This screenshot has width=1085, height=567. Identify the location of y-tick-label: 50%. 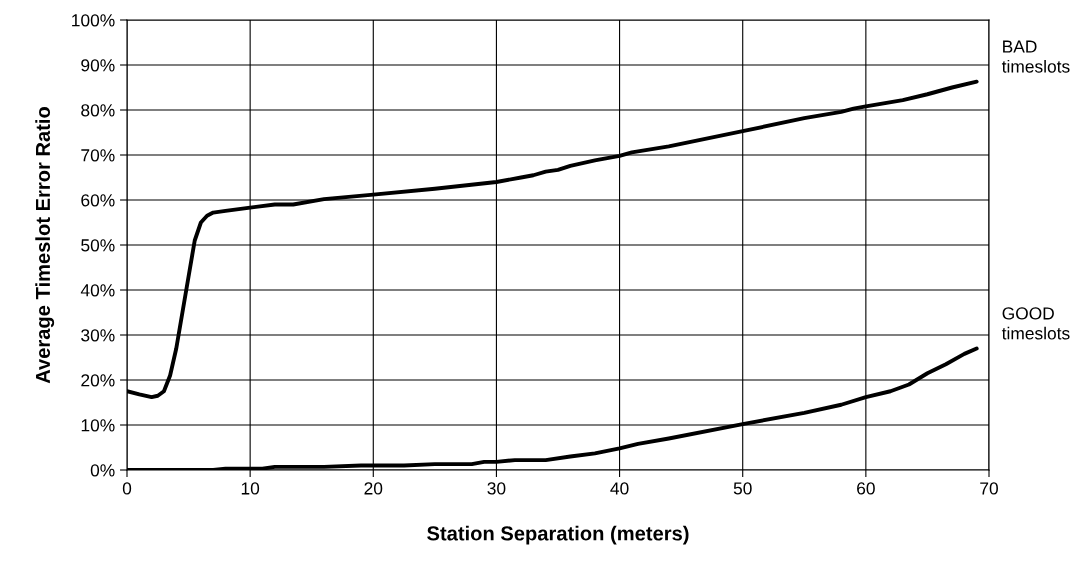
(98, 245).